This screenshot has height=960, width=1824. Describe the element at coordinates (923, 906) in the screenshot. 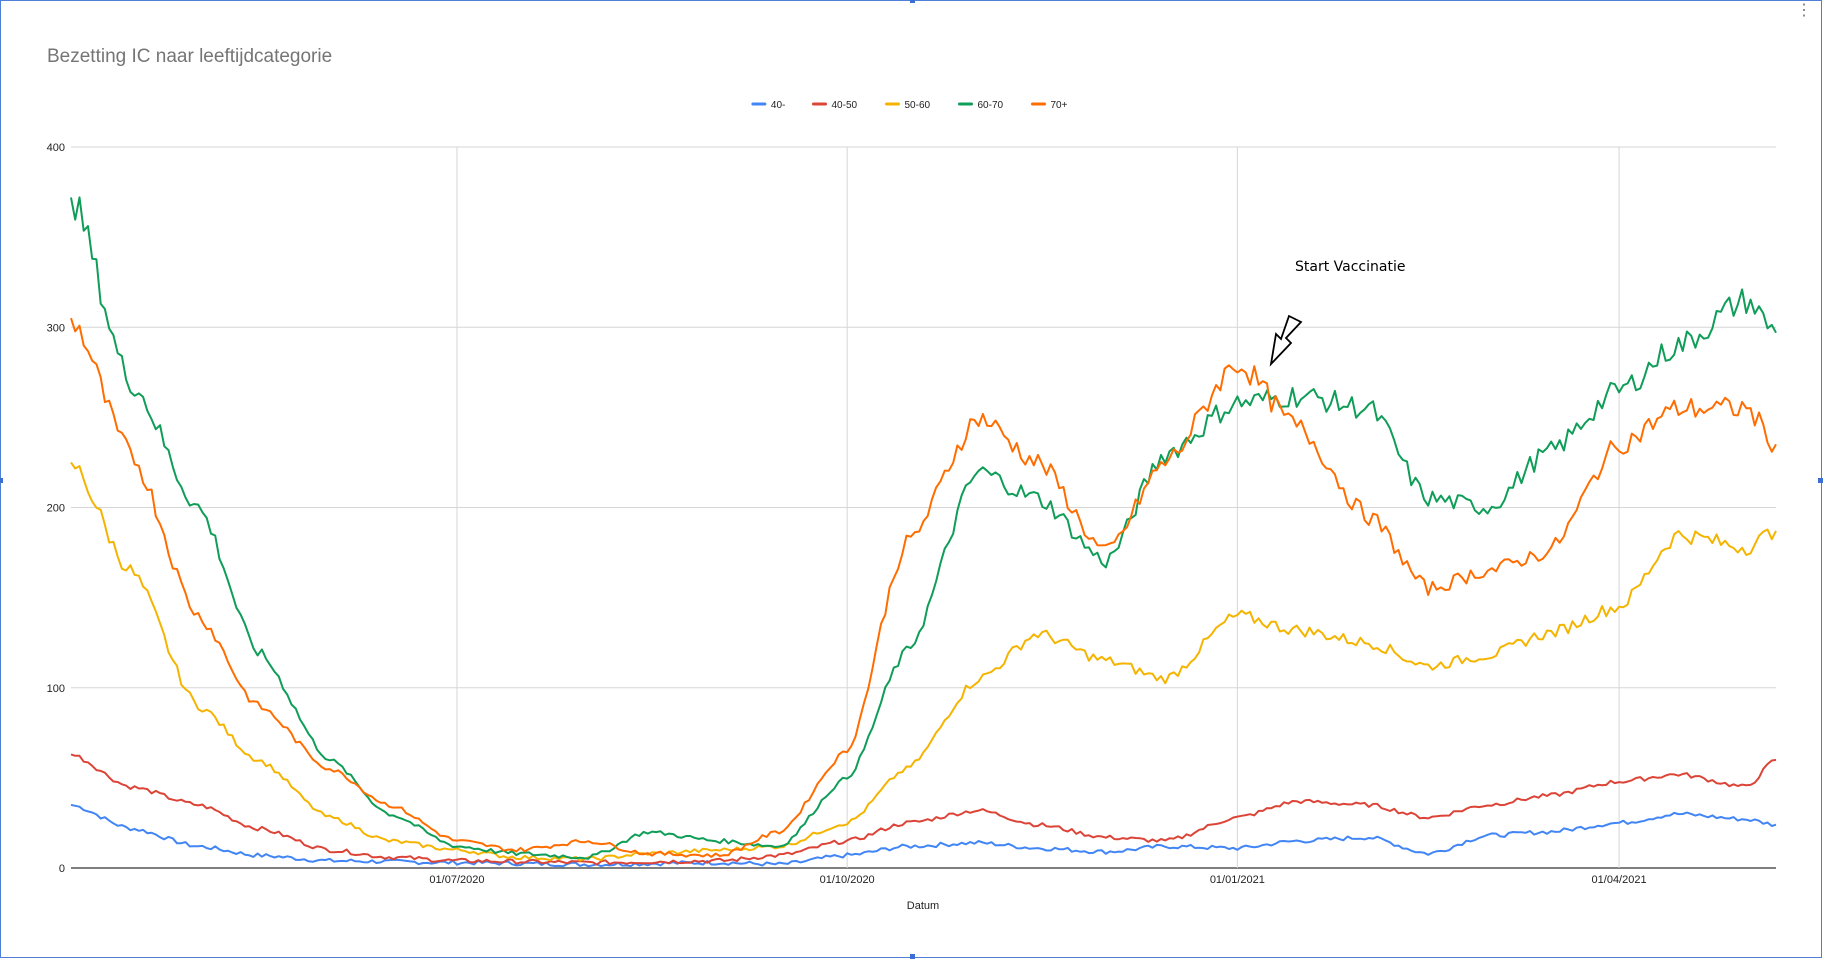

I see `x-axis-label: Datum` at that location.